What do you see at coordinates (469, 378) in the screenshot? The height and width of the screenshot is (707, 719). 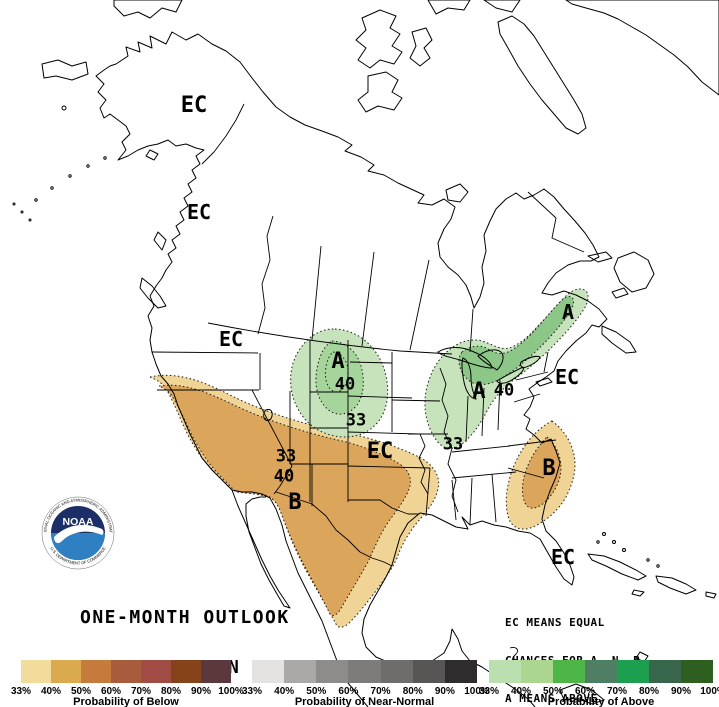 I see `lake-michigan` at bounding box center [469, 378].